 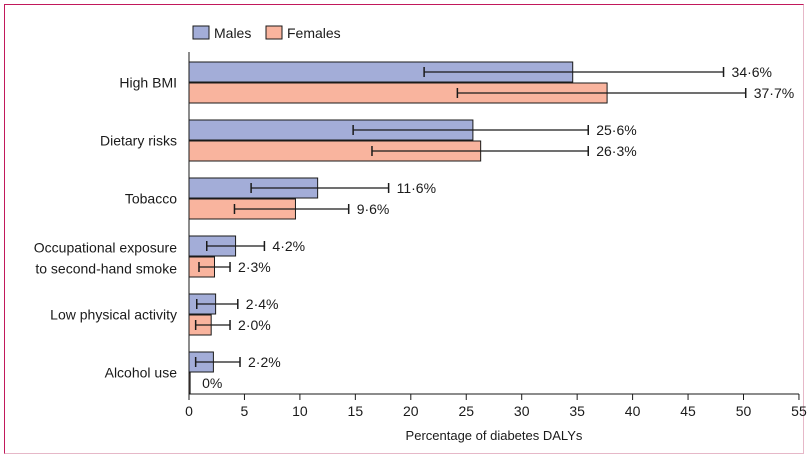 What do you see at coordinates (799, 411) in the screenshot?
I see `x-tick-label-55: 55` at bounding box center [799, 411].